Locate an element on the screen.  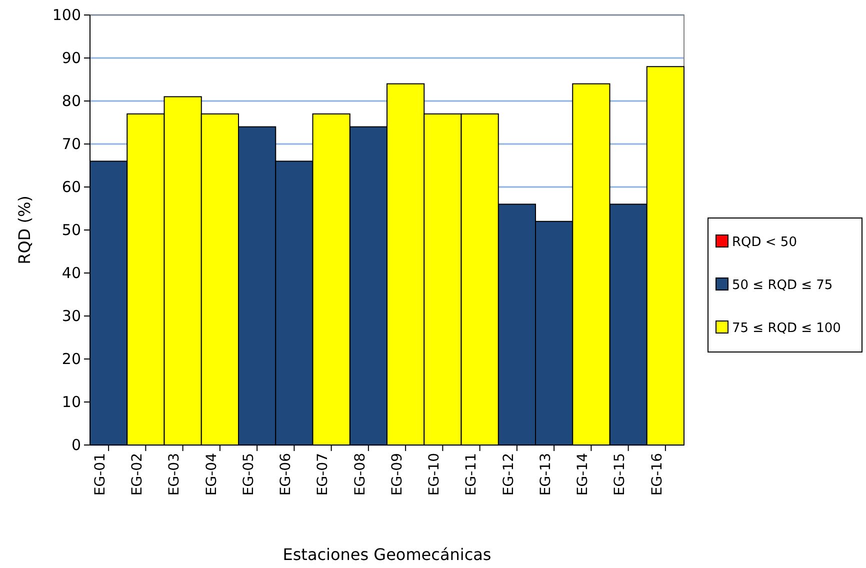
y-tick-label: 30 is located at coordinates (71, 315).